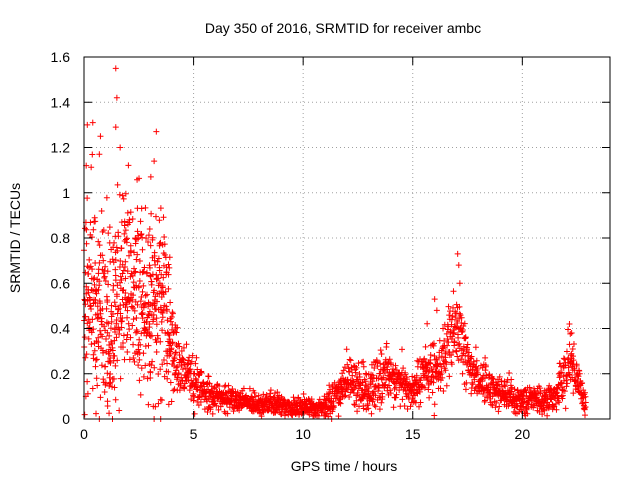  What do you see at coordinates (61, 148) in the screenshot?
I see `y-tick-label: 1.2` at bounding box center [61, 148].